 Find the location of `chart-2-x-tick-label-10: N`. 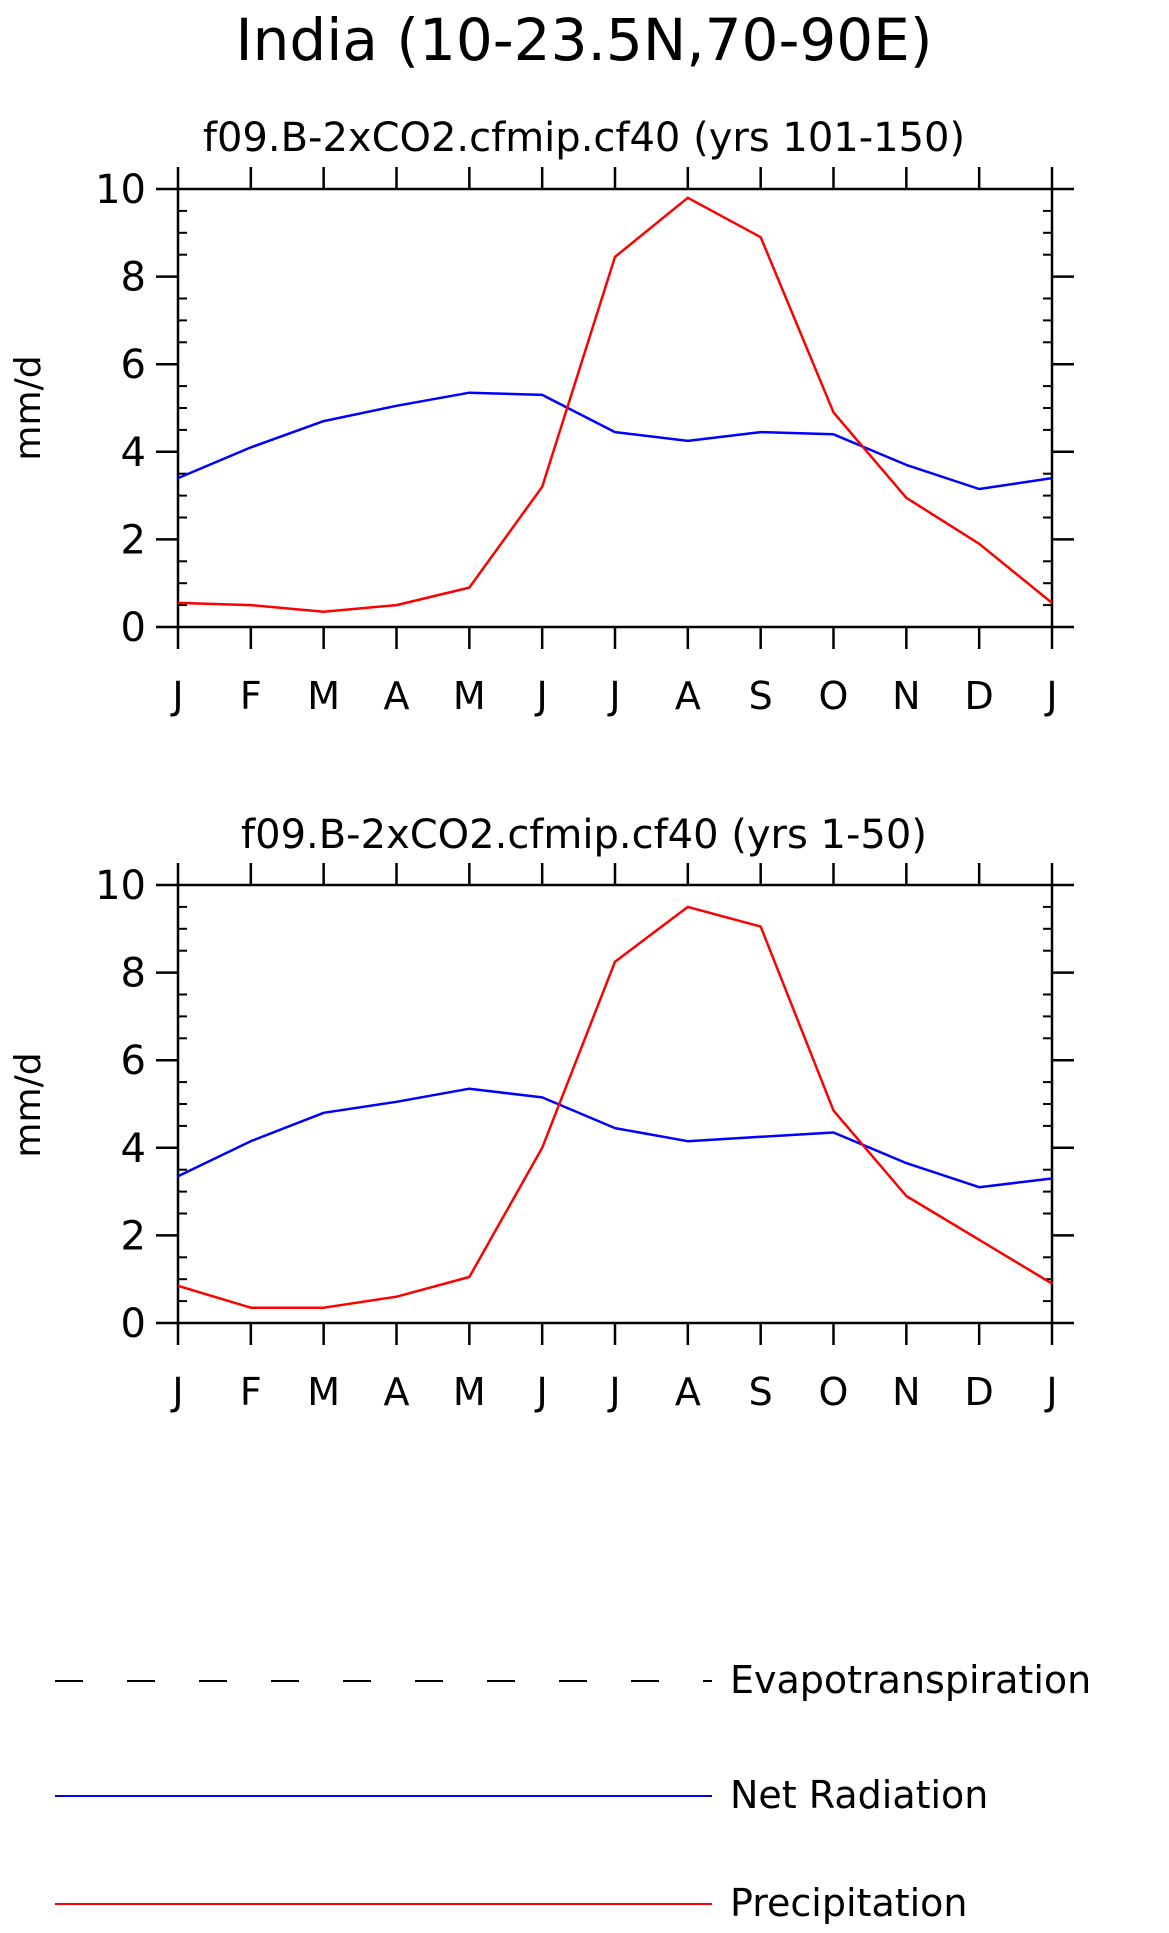

chart-2-x-tick-label-10: N is located at coordinates (906, 1392).